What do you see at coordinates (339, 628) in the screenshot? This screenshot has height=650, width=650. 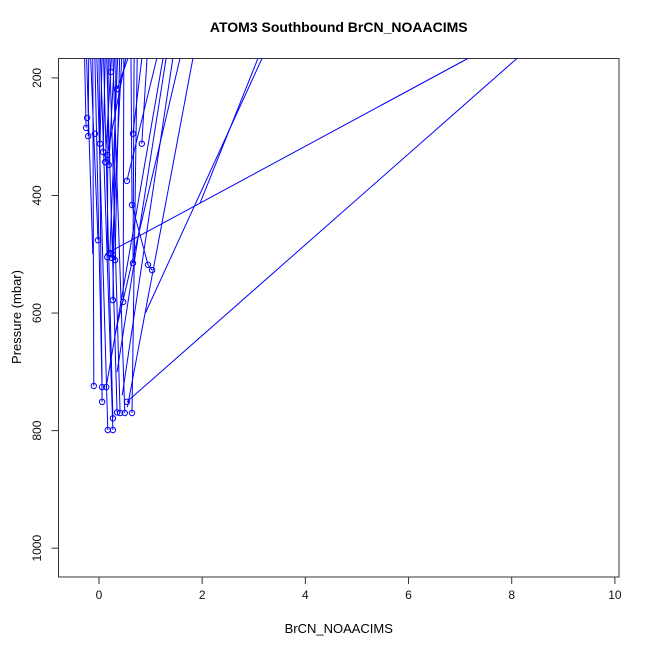 I see `x-axis-label: BrCN_NOAACIMS` at bounding box center [339, 628].